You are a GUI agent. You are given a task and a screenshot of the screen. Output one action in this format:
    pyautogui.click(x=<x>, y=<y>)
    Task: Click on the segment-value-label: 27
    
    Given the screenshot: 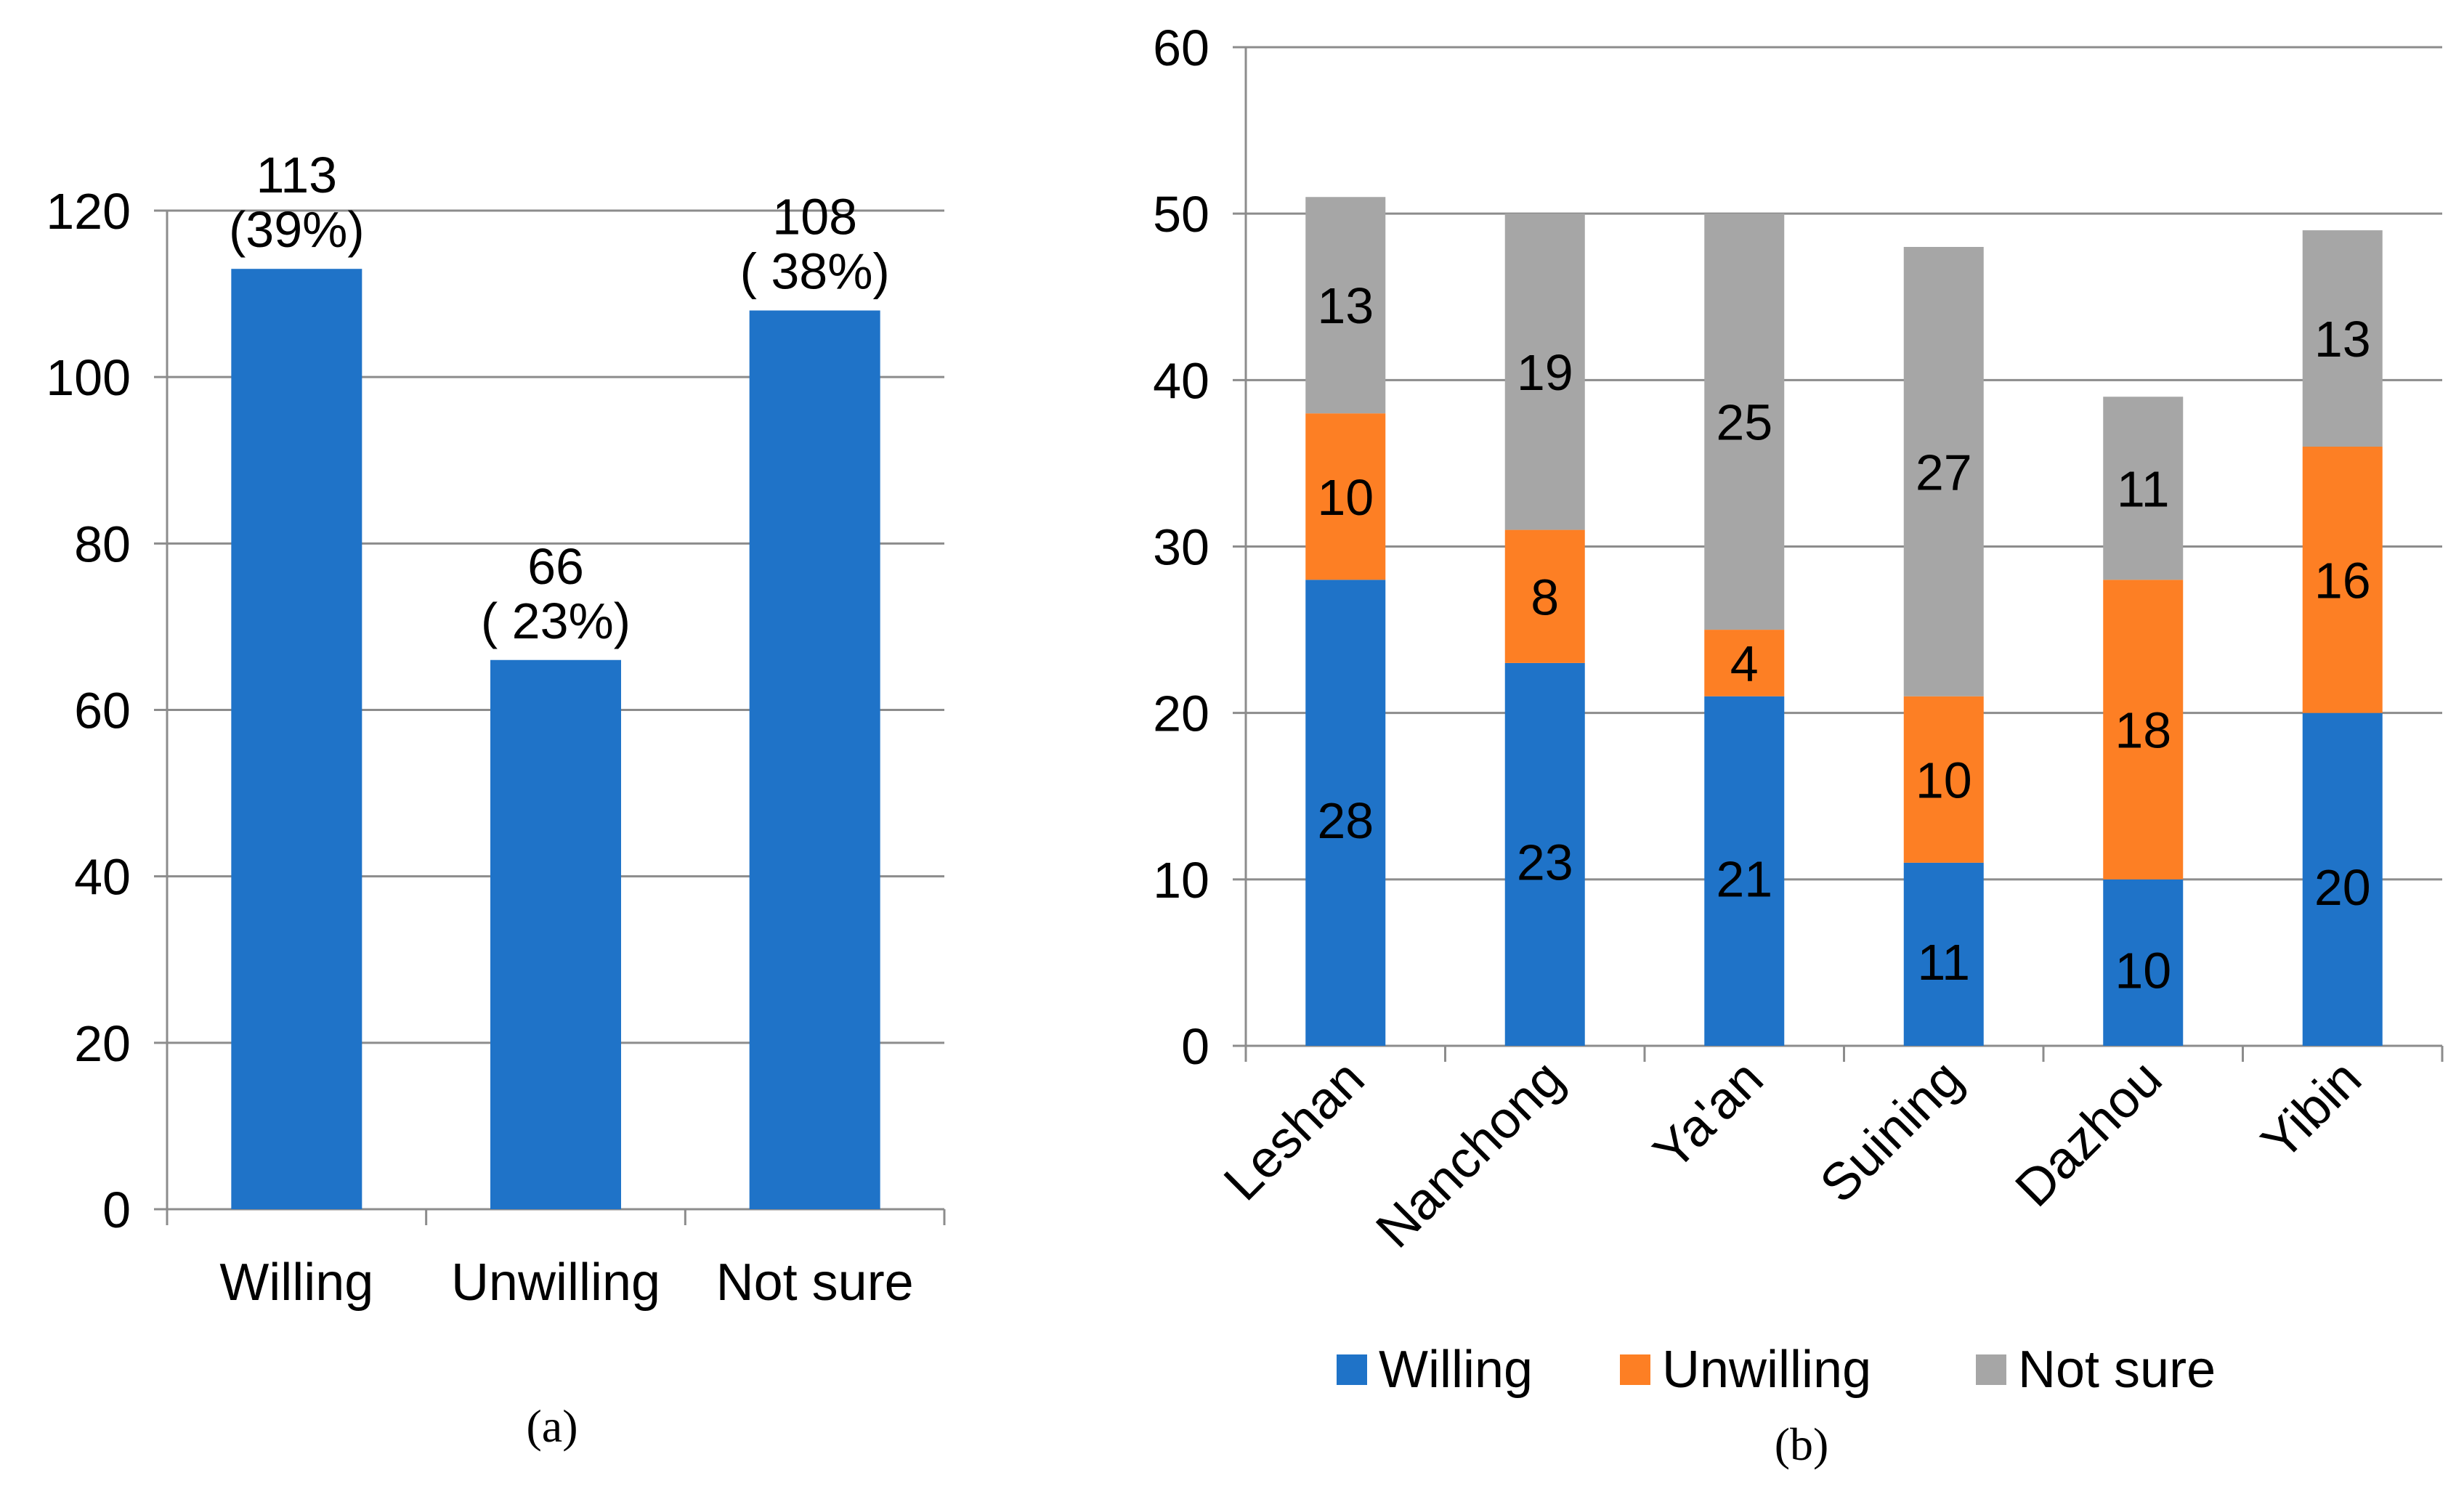 What is the action you would take?
    pyautogui.click(x=1944, y=472)
    